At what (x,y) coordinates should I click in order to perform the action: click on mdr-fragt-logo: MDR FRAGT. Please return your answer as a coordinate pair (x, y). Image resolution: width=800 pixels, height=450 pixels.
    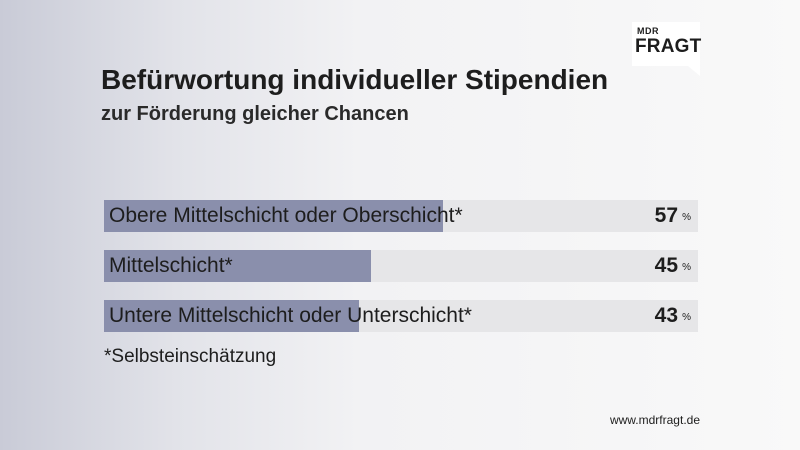
    Looking at the image, I should click on (667, 49).